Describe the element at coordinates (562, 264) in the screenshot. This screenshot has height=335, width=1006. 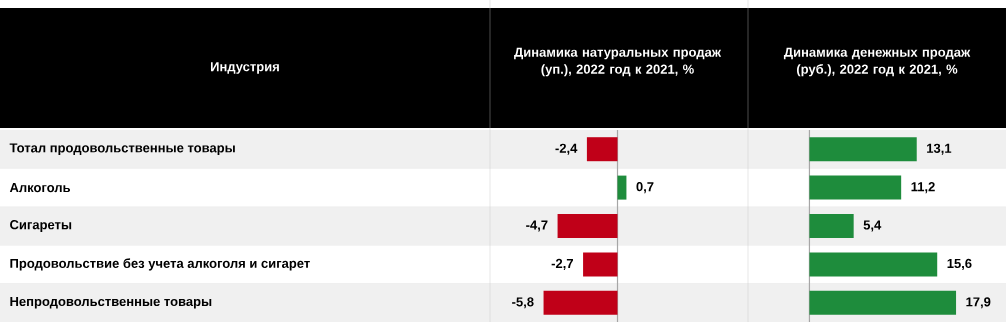
I see `data-label: -2,7` at that location.